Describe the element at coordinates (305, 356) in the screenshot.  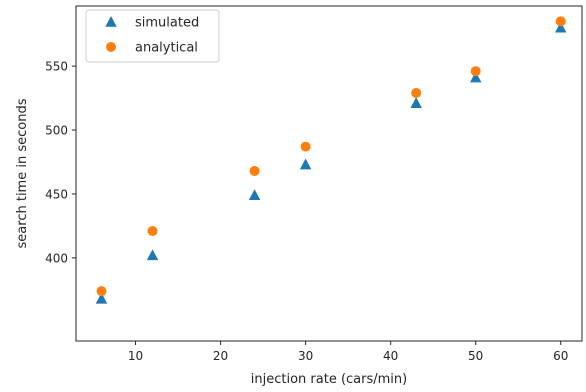
I see `x-tick-label: 30` at that location.